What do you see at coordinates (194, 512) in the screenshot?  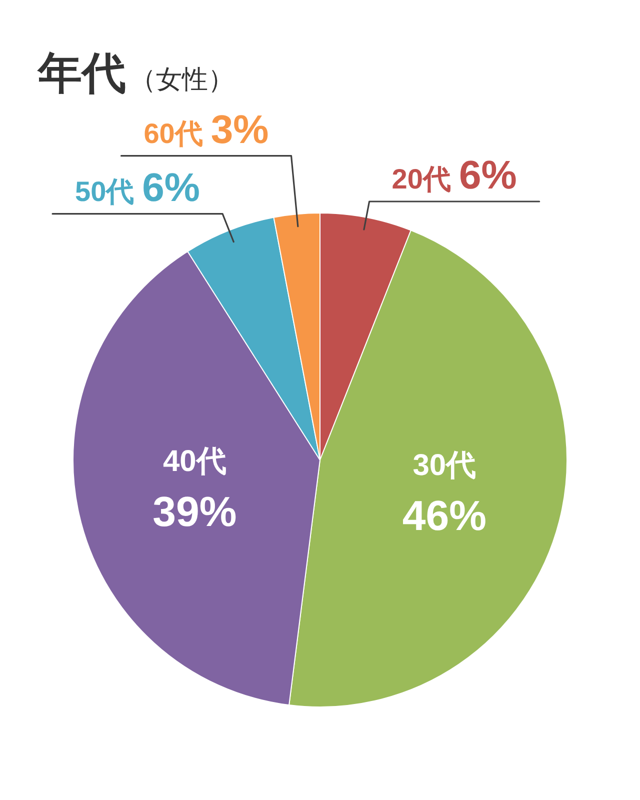 I see `data-label: 39%` at bounding box center [194, 512].